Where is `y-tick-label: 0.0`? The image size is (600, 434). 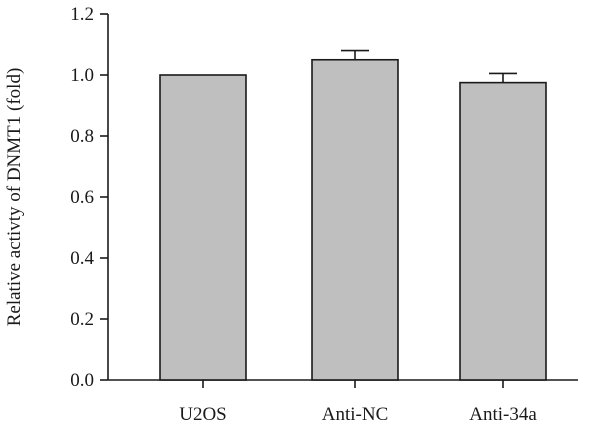 y-tick-label: 0.0 is located at coordinates (82, 380).